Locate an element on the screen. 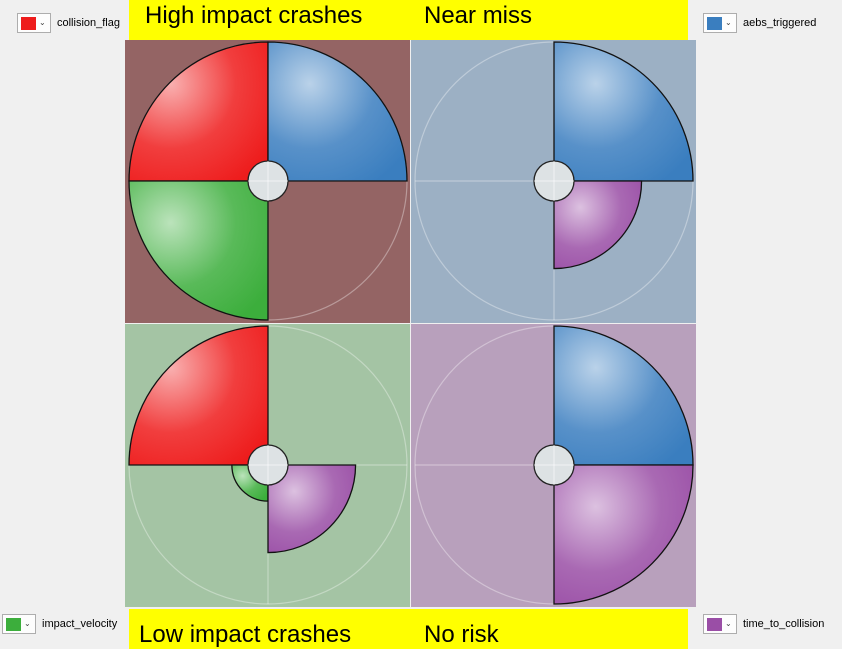 The image size is (842, 649). picker-label: aebs_triggered is located at coordinates (780, 23).